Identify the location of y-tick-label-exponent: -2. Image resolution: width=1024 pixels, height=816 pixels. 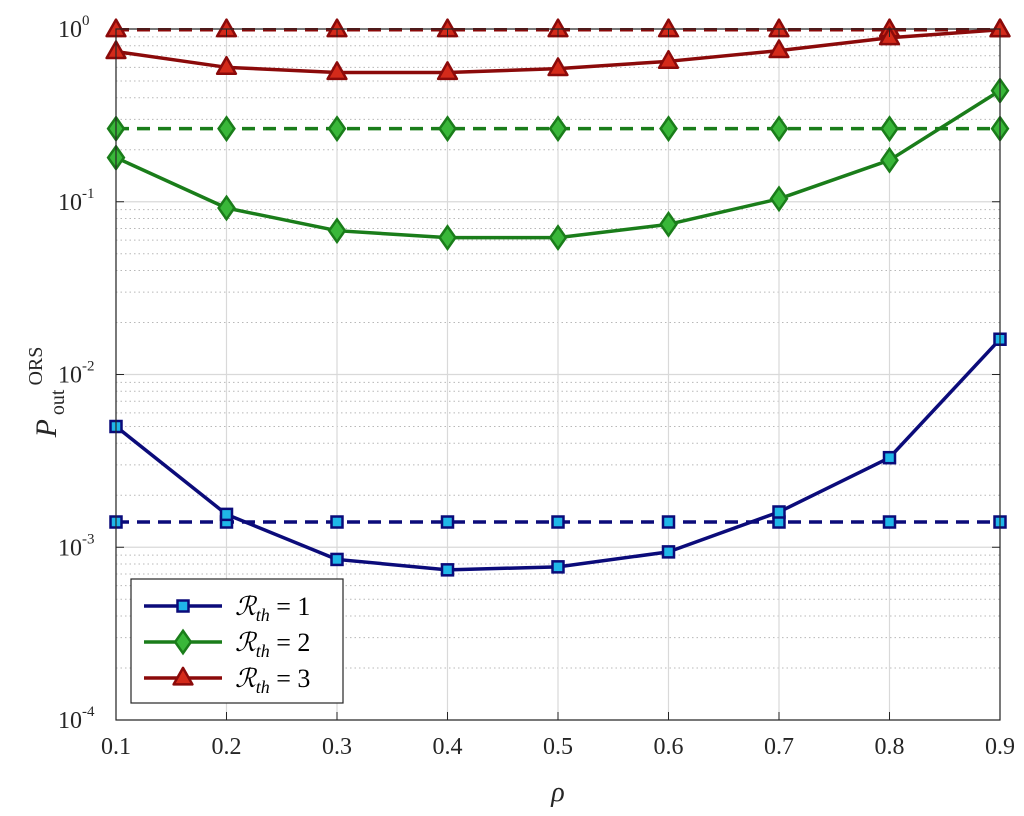
(88, 367).